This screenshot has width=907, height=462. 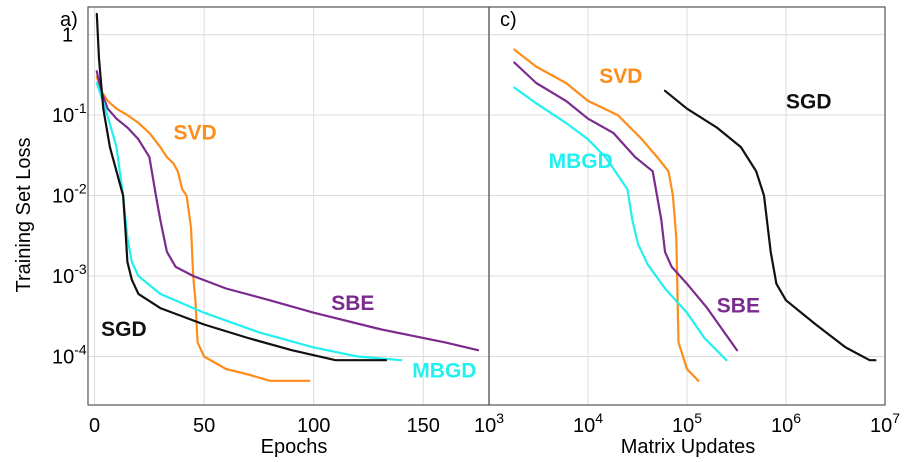 I want to click on series-line-sgd, so click(x=770, y=225).